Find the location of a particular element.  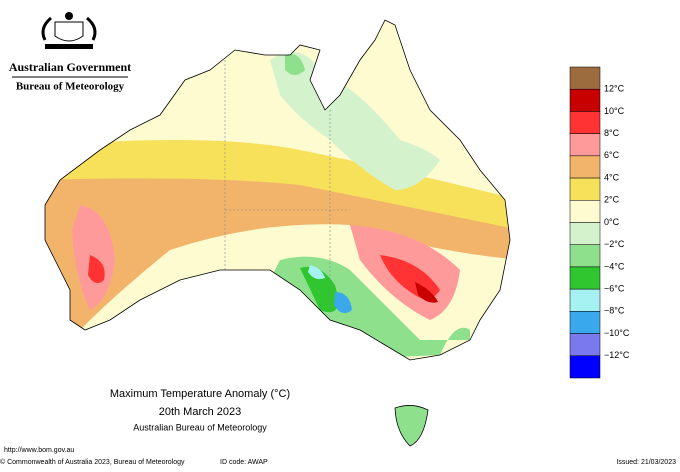

legend-label: 6°C is located at coordinates (612, 155).